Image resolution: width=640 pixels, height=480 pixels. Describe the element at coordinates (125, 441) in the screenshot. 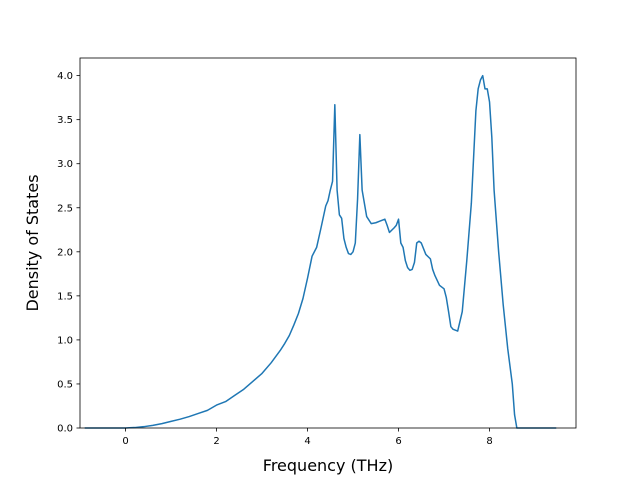

I see `x-tick-label: 0` at that location.